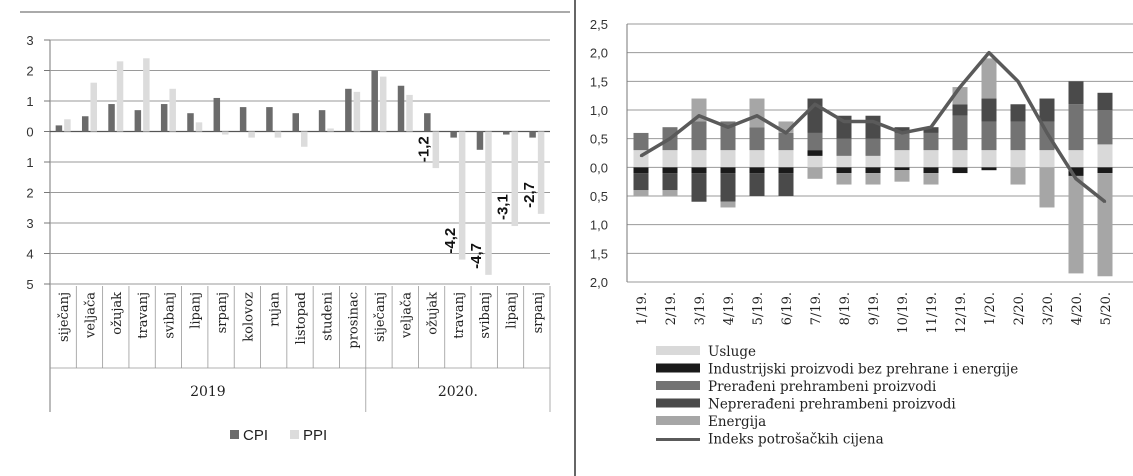 This screenshot has height=476, width=1133. What do you see at coordinates (529, 195) in the screenshot?
I see `left-data-label: -2,7` at bounding box center [529, 195].